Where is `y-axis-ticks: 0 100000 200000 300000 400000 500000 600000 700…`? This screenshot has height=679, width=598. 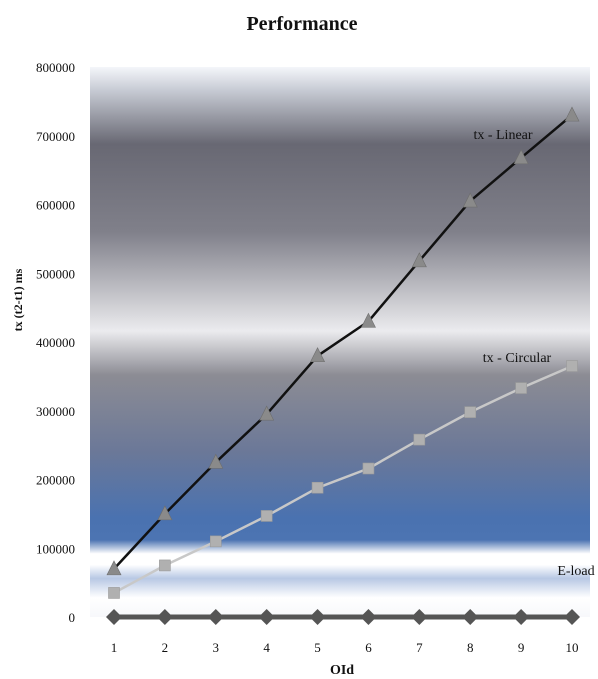 y-axis-ticks: 0 100000 200000 300000 400000 500000 600000 700… is located at coordinates (55, 342).